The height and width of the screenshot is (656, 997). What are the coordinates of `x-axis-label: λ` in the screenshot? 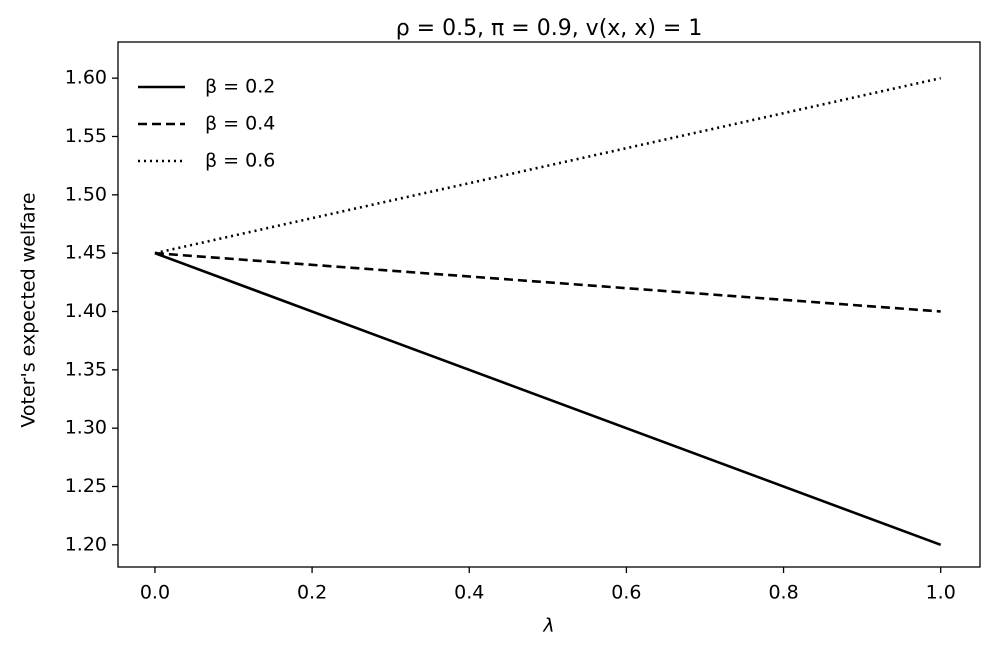 It's located at (548, 626).